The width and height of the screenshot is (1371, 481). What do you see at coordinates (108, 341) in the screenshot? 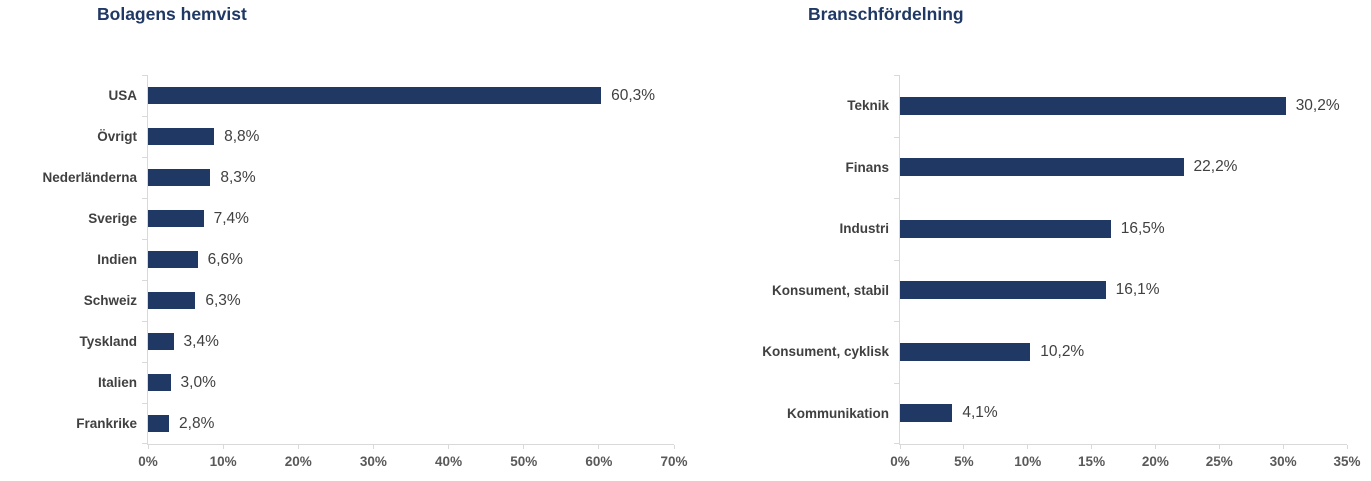
I see `category-label: Tyskland` at bounding box center [108, 341].